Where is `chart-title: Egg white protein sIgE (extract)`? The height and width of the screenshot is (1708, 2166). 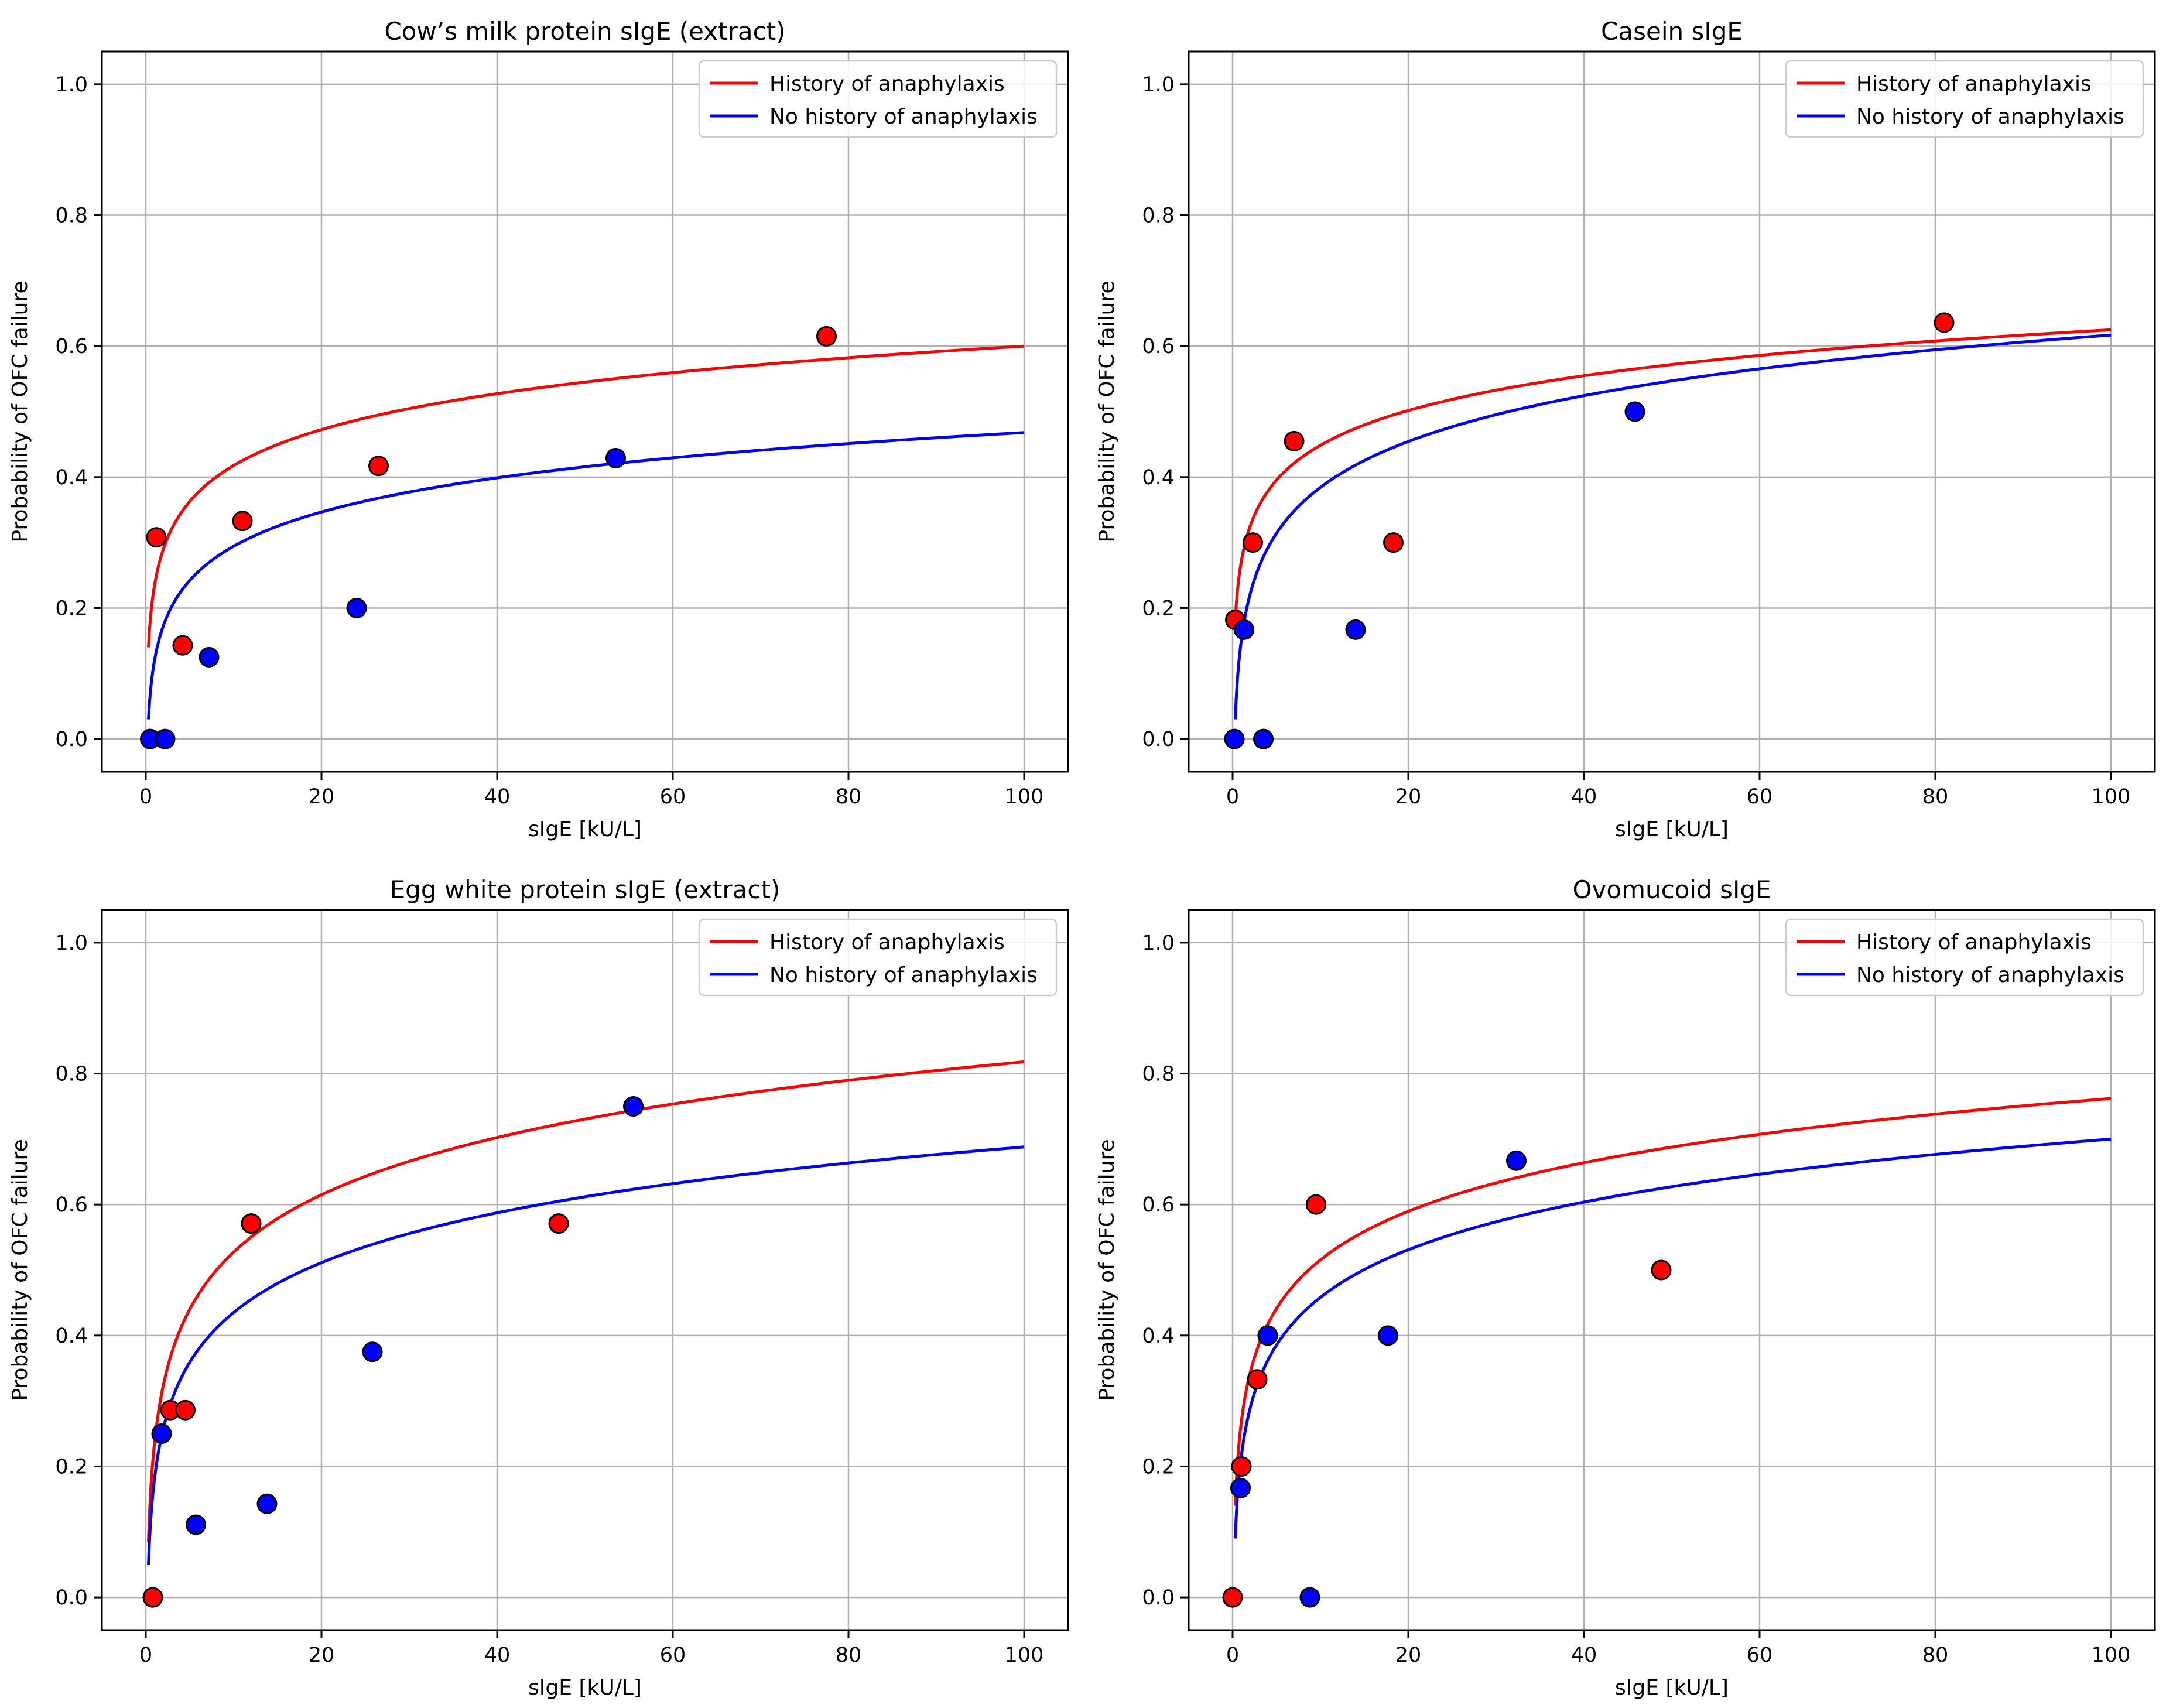
chart-title: Egg white protein sIgE (extract) is located at coordinates (585, 889).